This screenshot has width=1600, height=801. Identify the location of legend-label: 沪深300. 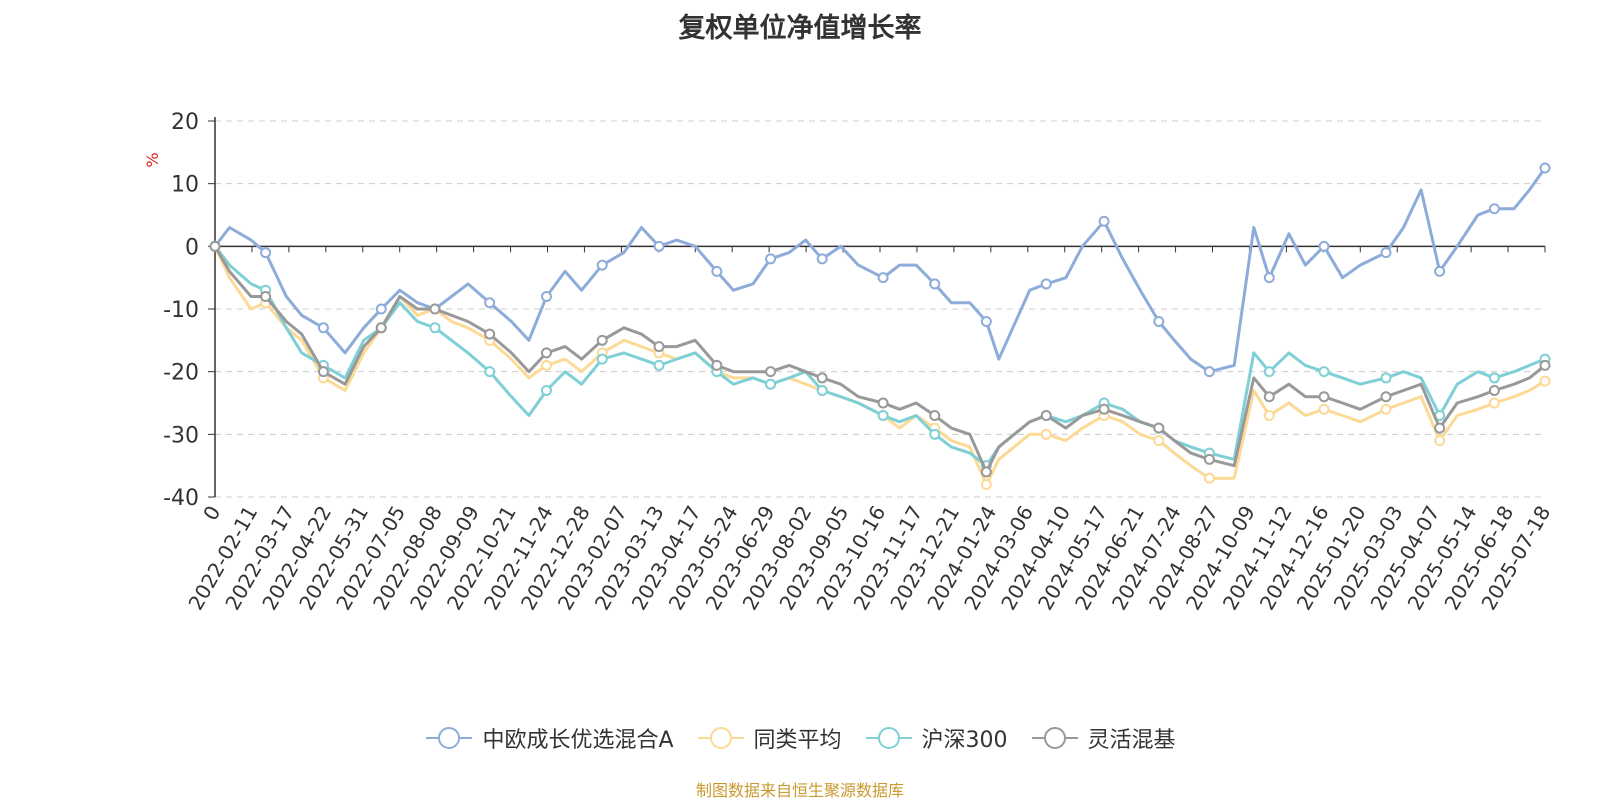
(964, 740).